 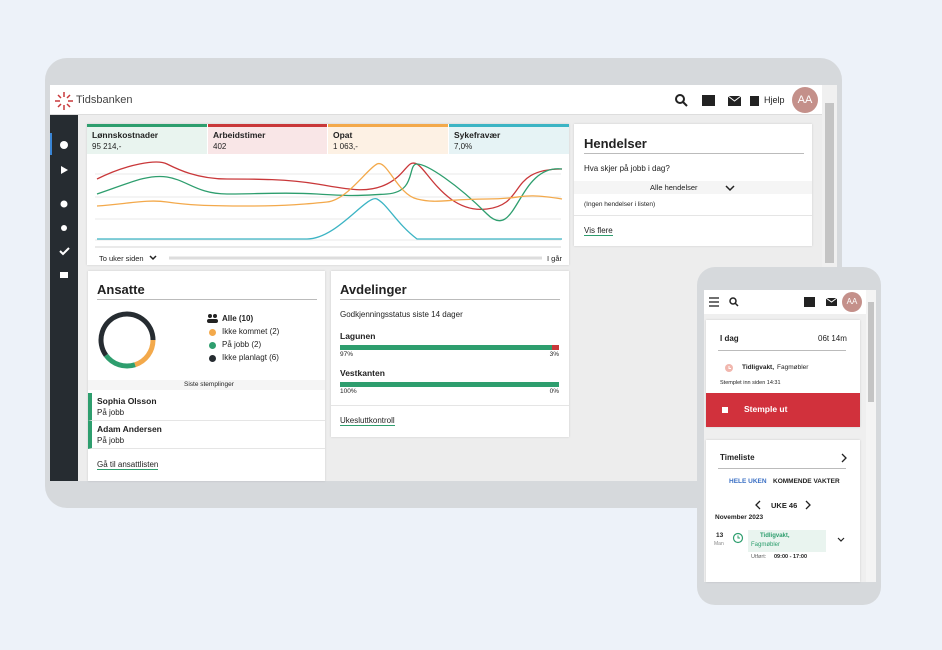 What do you see at coordinates (373, 289) in the screenshot?
I see `departments-title: Avdelinger` at bounding box center [373, 289].